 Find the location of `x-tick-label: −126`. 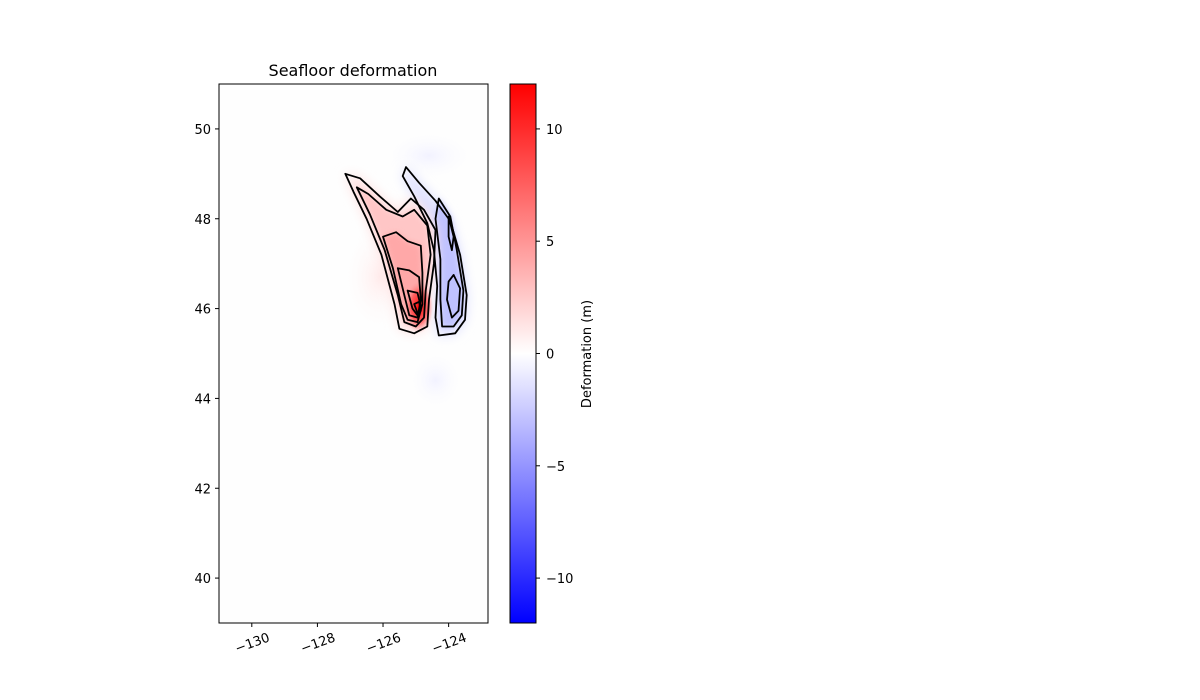

x-tick-label: −126 is located at coordinates (383, 644).